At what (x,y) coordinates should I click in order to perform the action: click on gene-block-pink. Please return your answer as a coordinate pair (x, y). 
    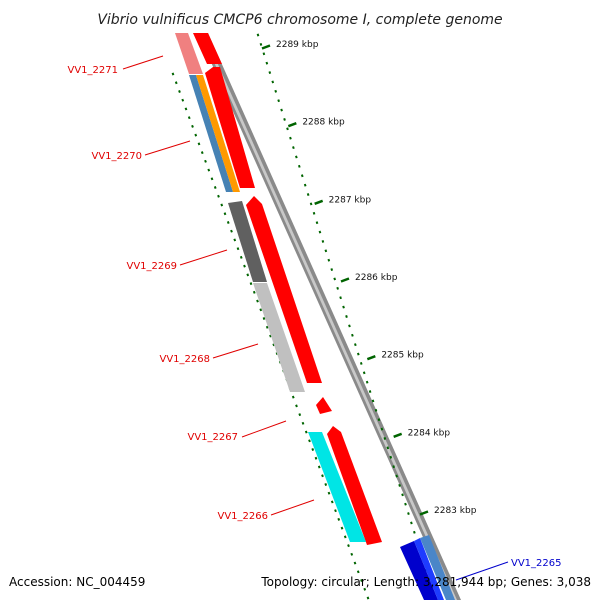
    Looking at the image, I should click on (189, 53).